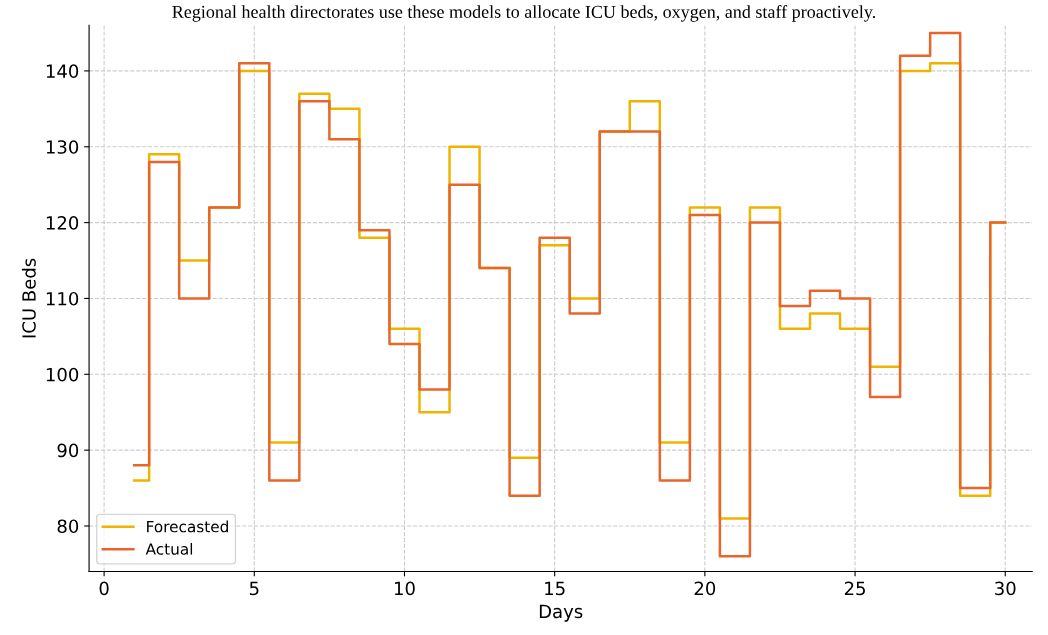 This screenshot has height=635, width=1048. I want to click on y-tick-label: 90, so click(68, 450).